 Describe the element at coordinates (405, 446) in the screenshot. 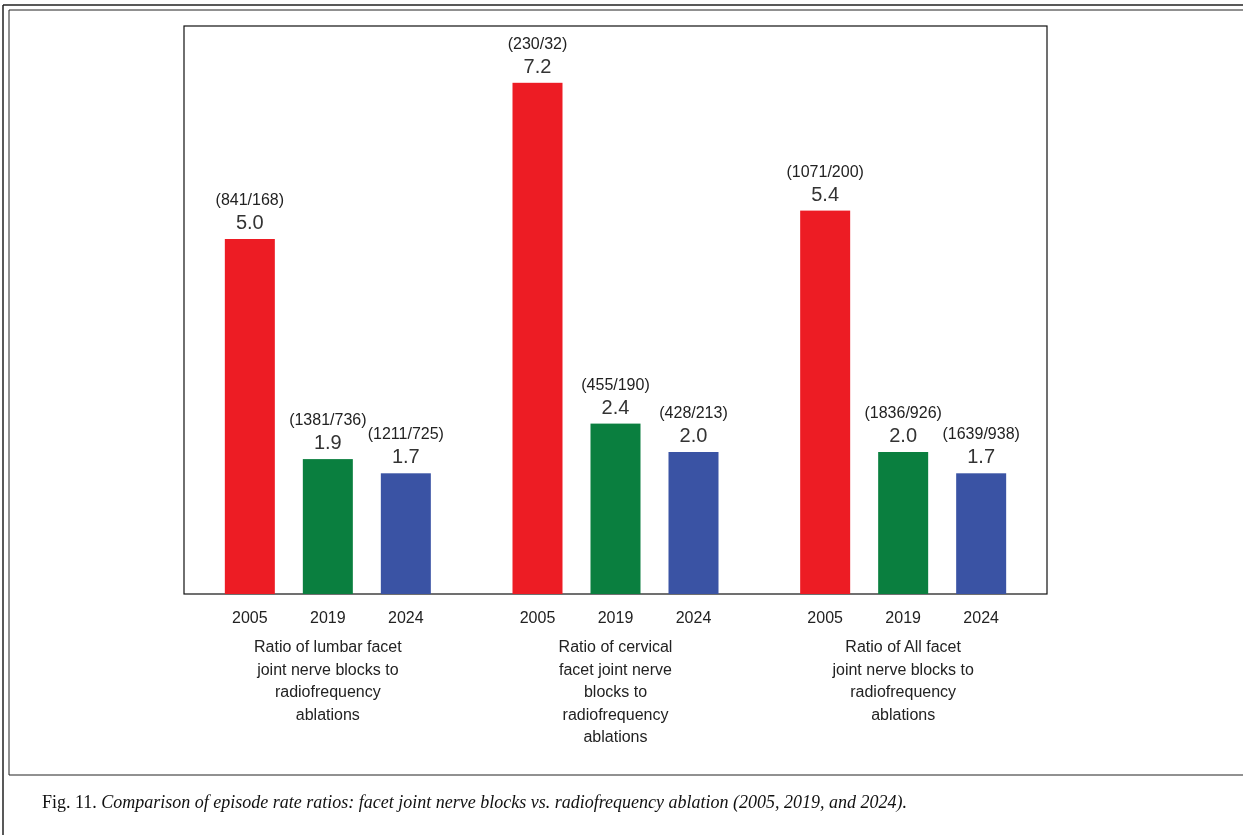

I see `data-label: 1.7 (1211/725)` at that location.